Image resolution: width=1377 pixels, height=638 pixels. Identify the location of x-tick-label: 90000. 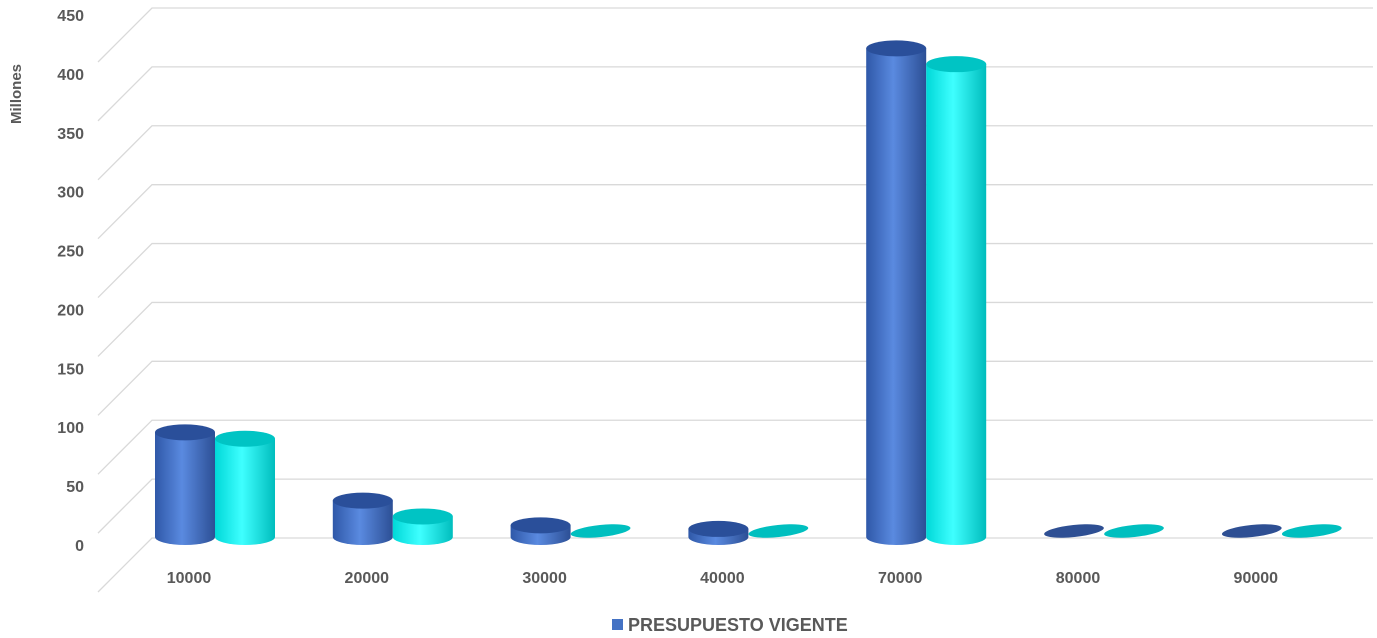
(1256, 578).